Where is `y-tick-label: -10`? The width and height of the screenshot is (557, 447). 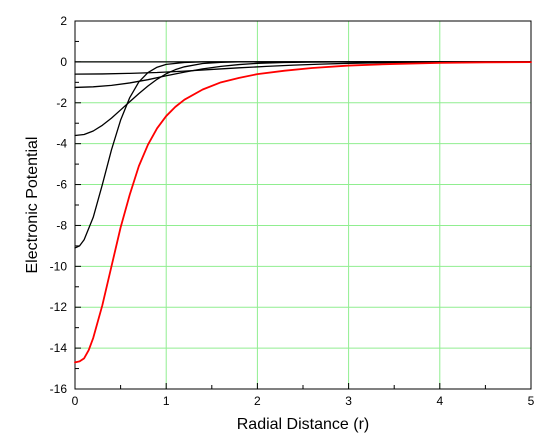 y-tick-label: -10 is located at coordinates (59, 266).